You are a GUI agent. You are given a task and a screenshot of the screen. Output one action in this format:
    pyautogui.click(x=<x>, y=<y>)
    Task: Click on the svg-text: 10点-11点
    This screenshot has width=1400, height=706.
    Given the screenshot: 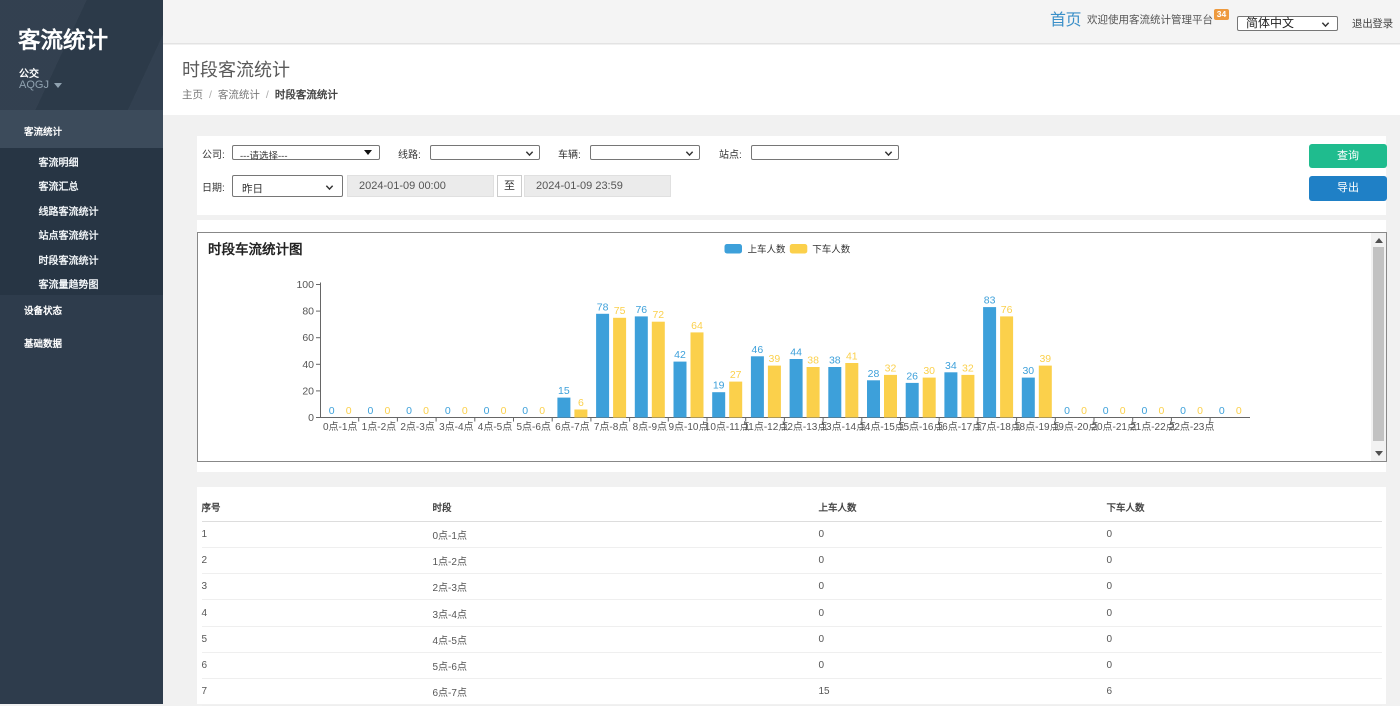 What is the action you would take?
    pyautogui.click(x=727, y=427)
    